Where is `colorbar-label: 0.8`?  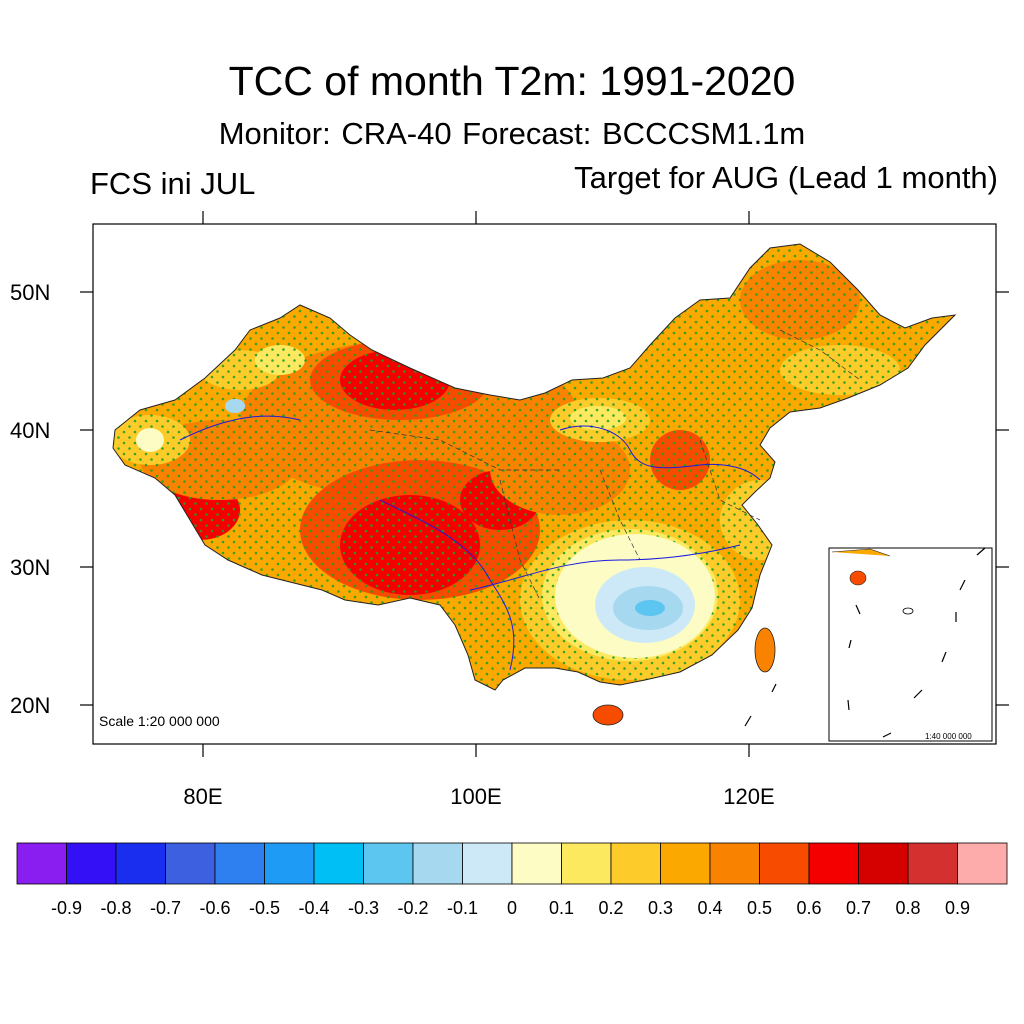 colorbar-label: 0.8 is located at coordinates (907, 908).